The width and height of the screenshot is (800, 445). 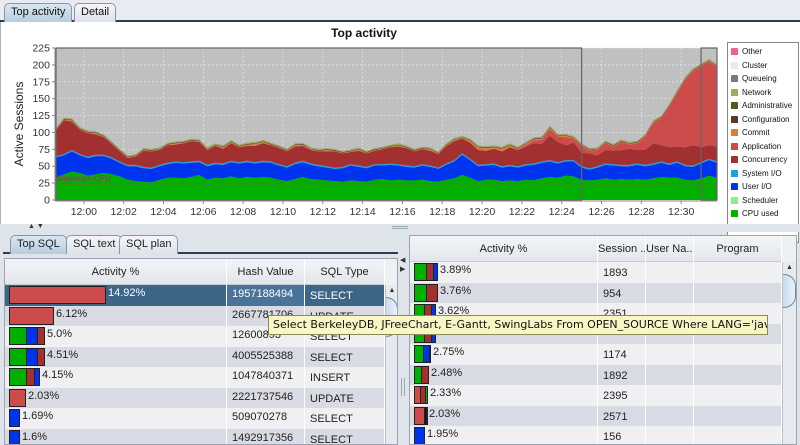 I want to click on legend-item: Scheduler, so click(x=764, y=201).